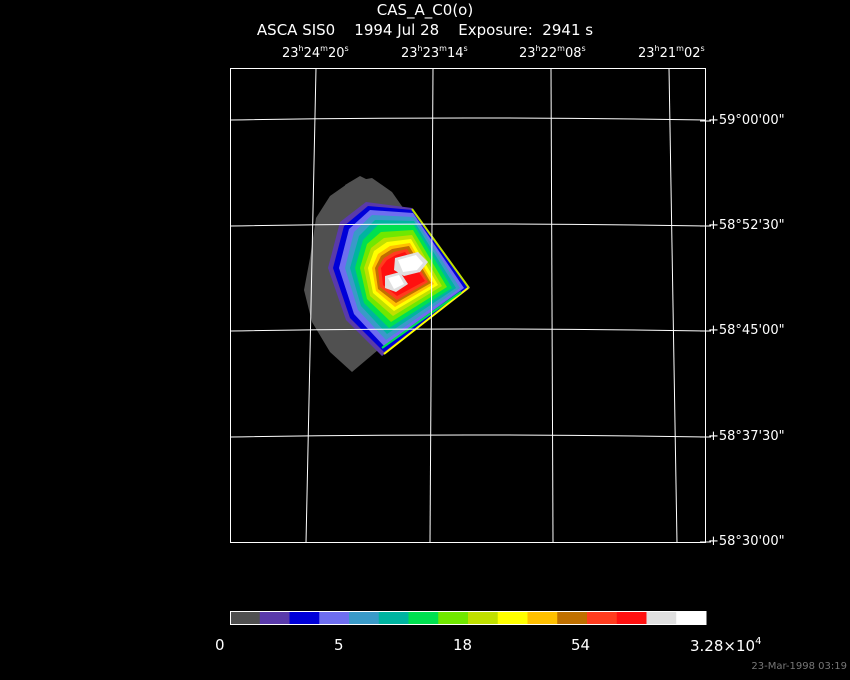  Describe the element at coordinates (581, 645) in the screenshot. I see `colorbar-label: 54` at that location.